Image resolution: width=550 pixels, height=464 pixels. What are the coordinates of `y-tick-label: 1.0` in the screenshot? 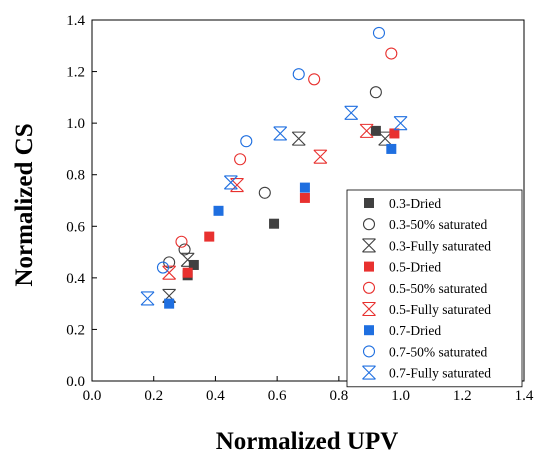 It's located at (75, 124).